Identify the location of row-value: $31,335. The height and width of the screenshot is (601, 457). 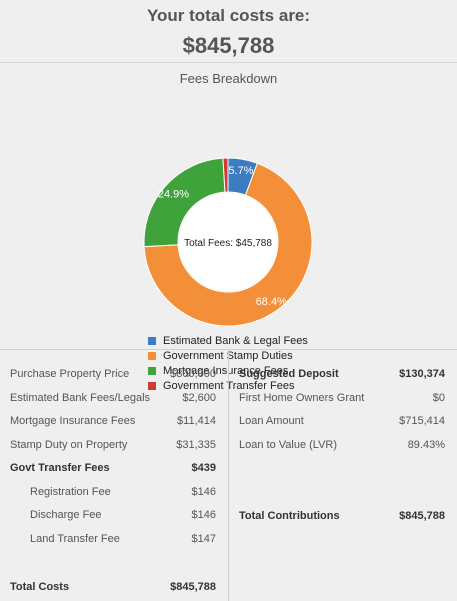
(196, 445).